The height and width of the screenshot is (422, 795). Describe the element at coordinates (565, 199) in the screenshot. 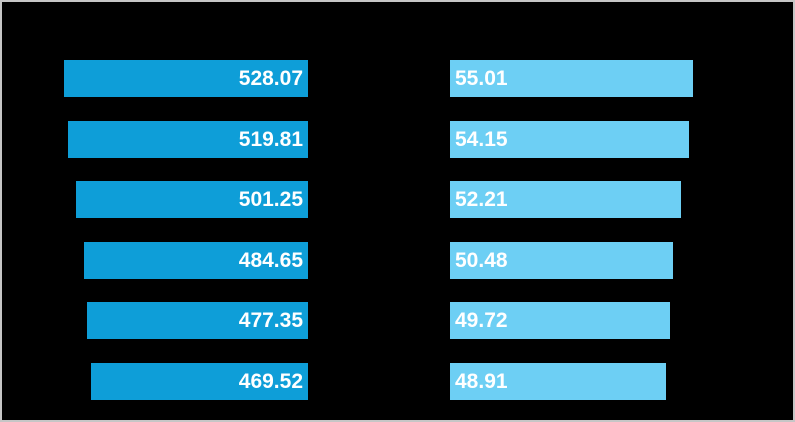

I see `right-bar: 52.21` at that location.